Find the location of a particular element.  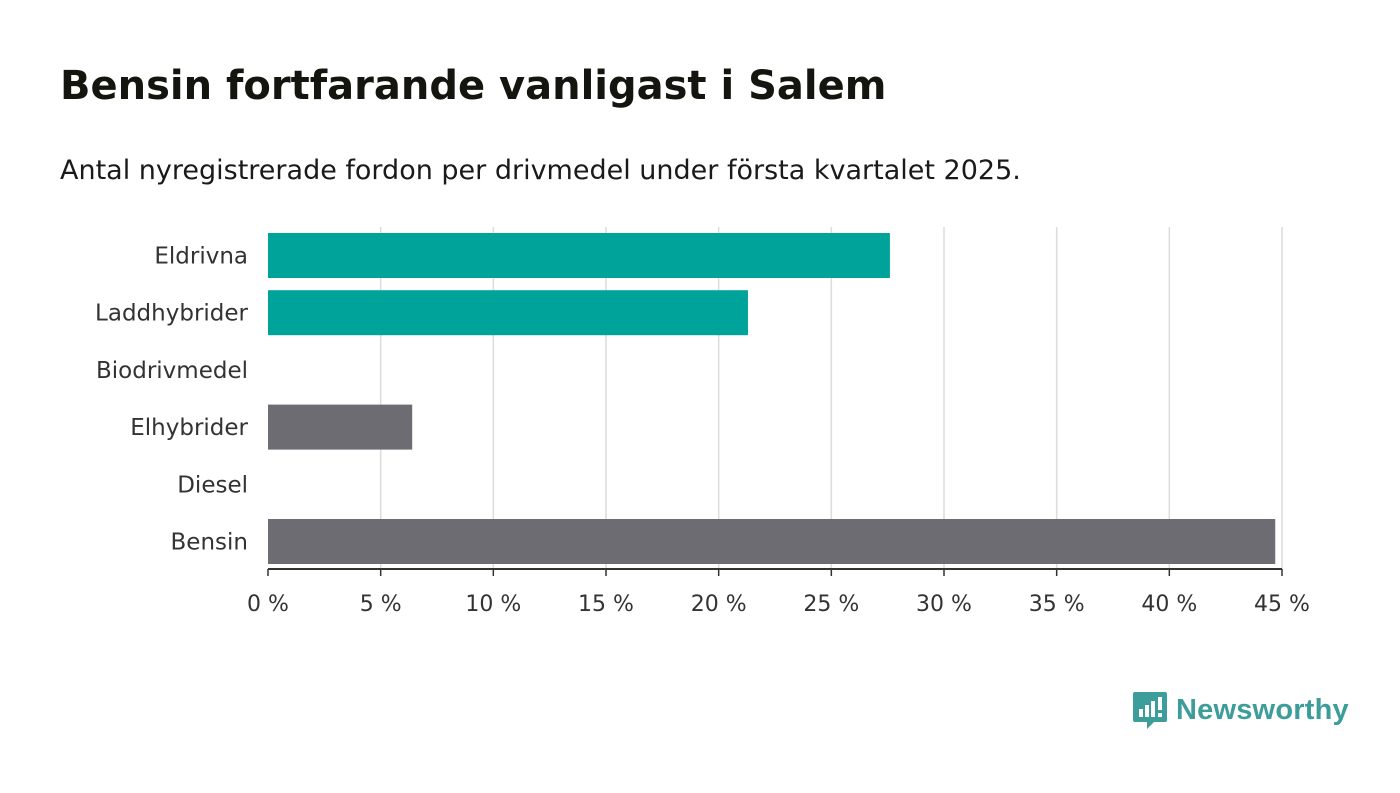

x-tick-label: 20 % is located at coordinates (719, 604).